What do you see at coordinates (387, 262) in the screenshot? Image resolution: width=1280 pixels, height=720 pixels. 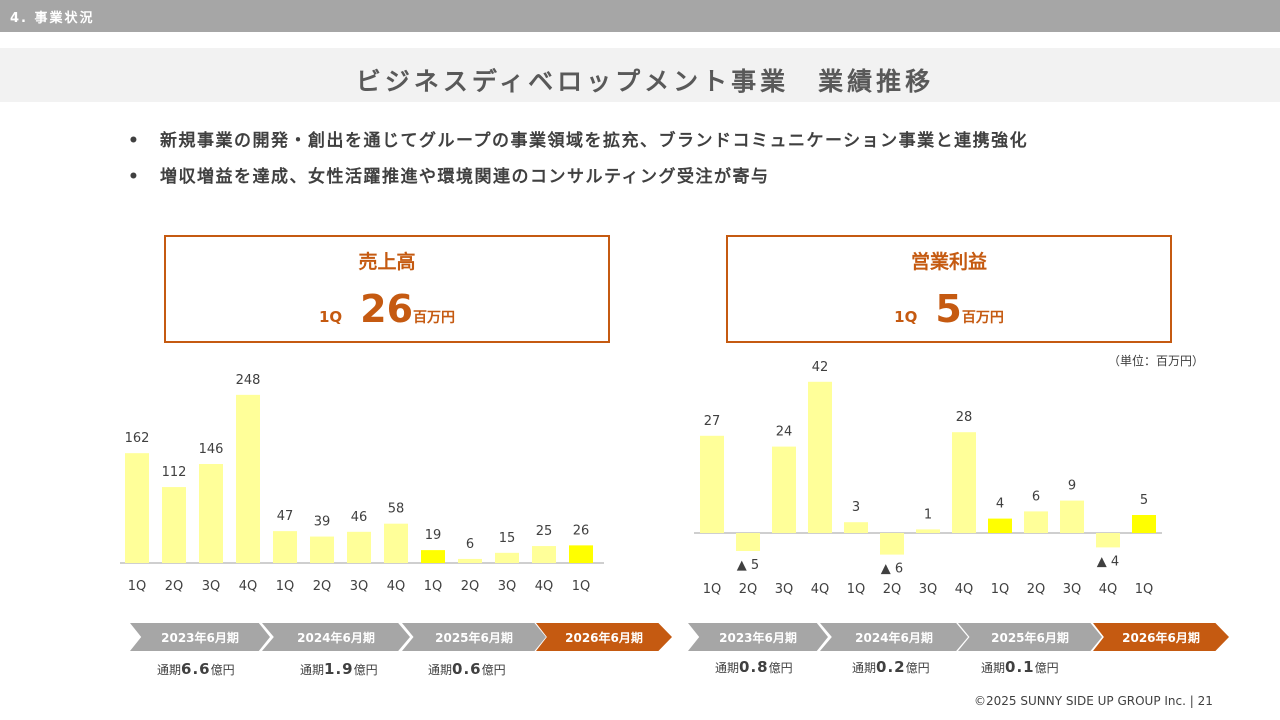 I see `sales-kpi-label: 売上高` at bounding box center [387, 262].